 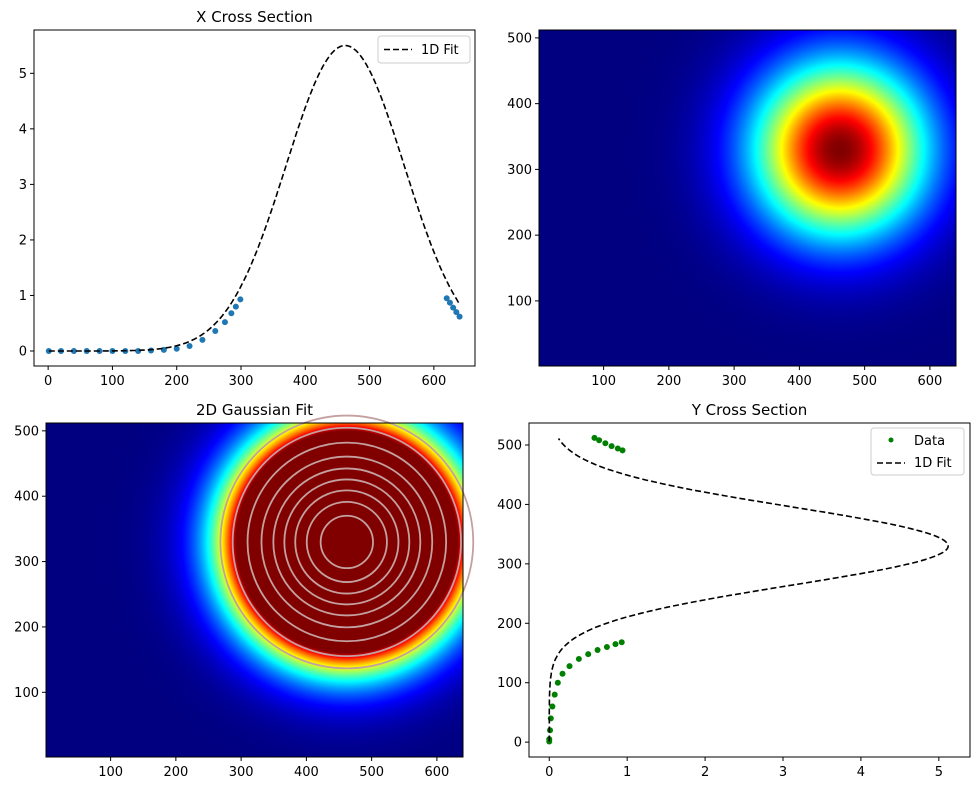 I want to click on gaussian-image-ytick-label: 200, so click(x=519, y=236).